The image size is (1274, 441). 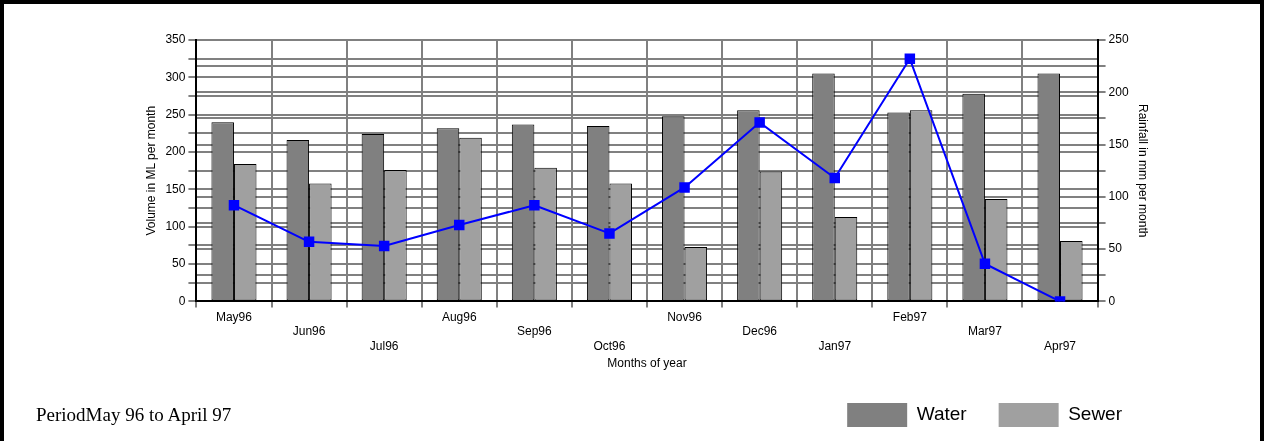 What do you see at coordinates (942, 414) in the screenshot?
I see `legend-label: Water` at bounding box center [942, 414].